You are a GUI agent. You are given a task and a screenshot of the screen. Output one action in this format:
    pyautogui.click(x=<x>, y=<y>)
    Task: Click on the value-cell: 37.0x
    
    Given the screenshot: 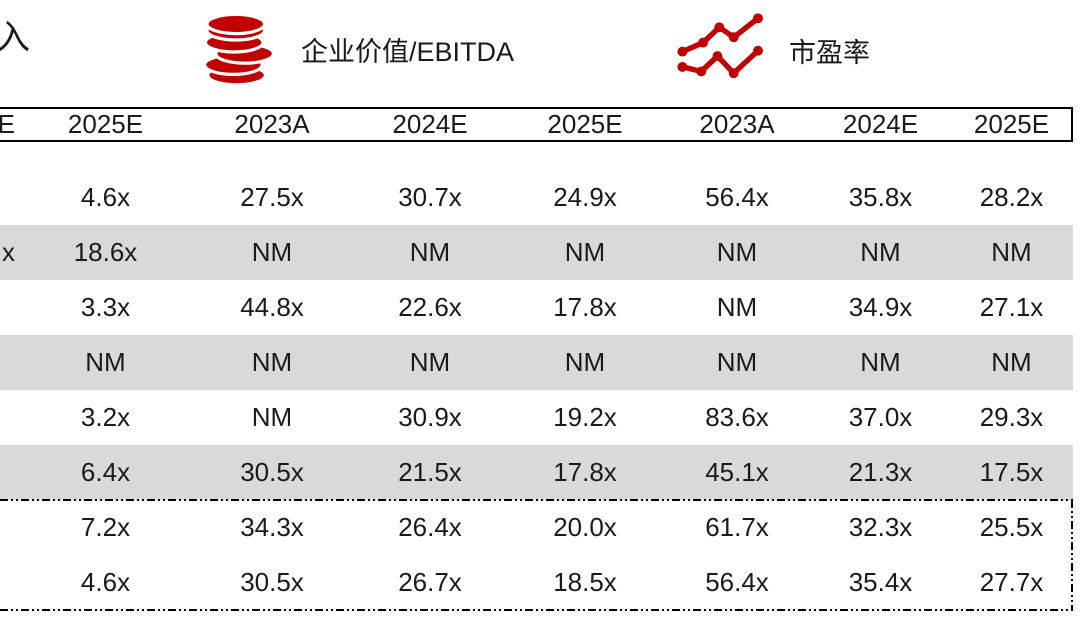 What is the action you would take?
    pyautogui.click(x=880, y=417)
    